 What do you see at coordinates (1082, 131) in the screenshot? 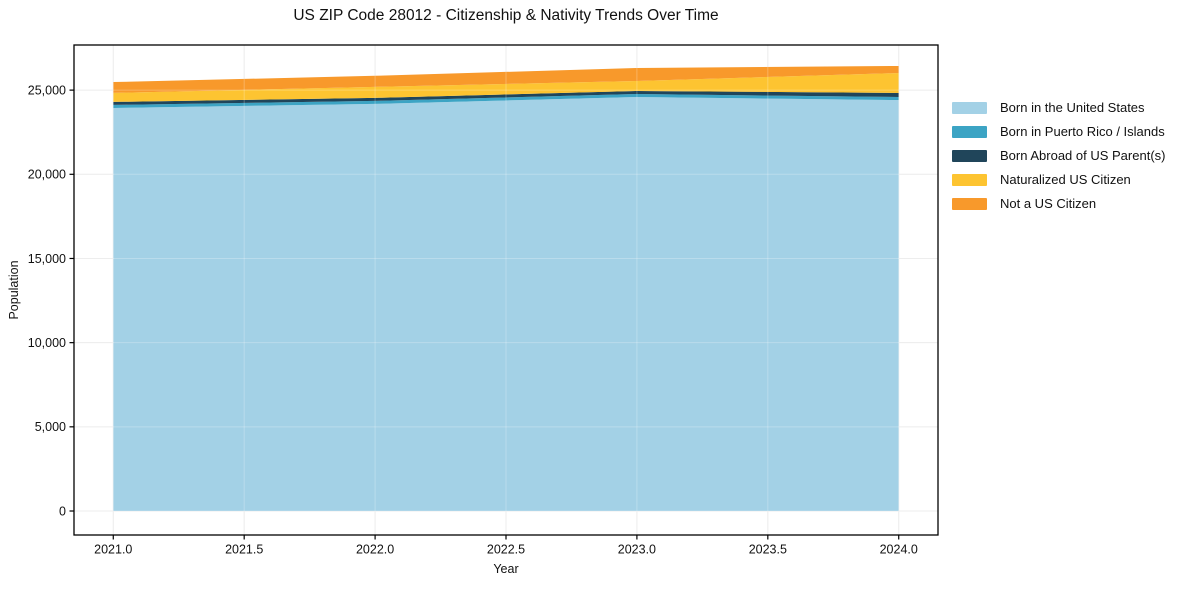
I see `legend-label: Born in Puerto Rico / Islands` at bounding box center [1082, 131].